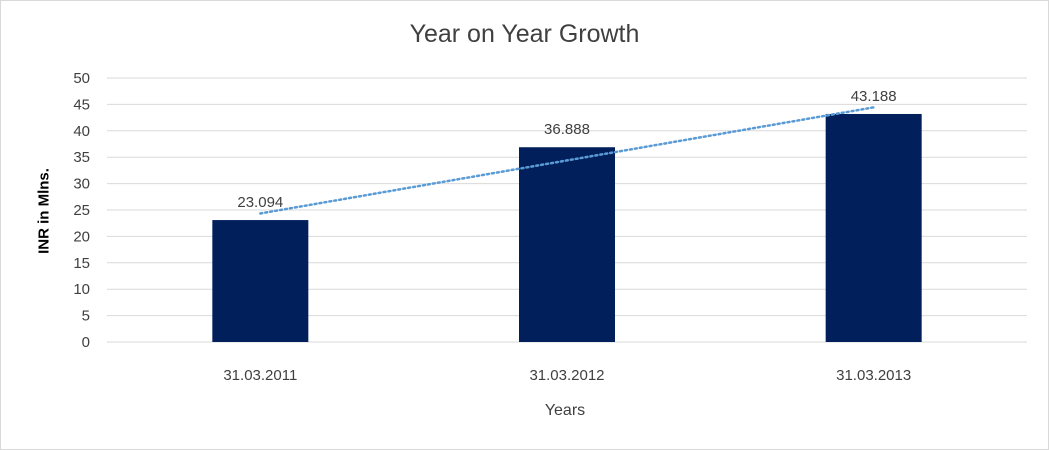 Image resolution: width=1049 pixels, height=450 pixels. I want to click on y-tick-label: 45, so click(81, 104).